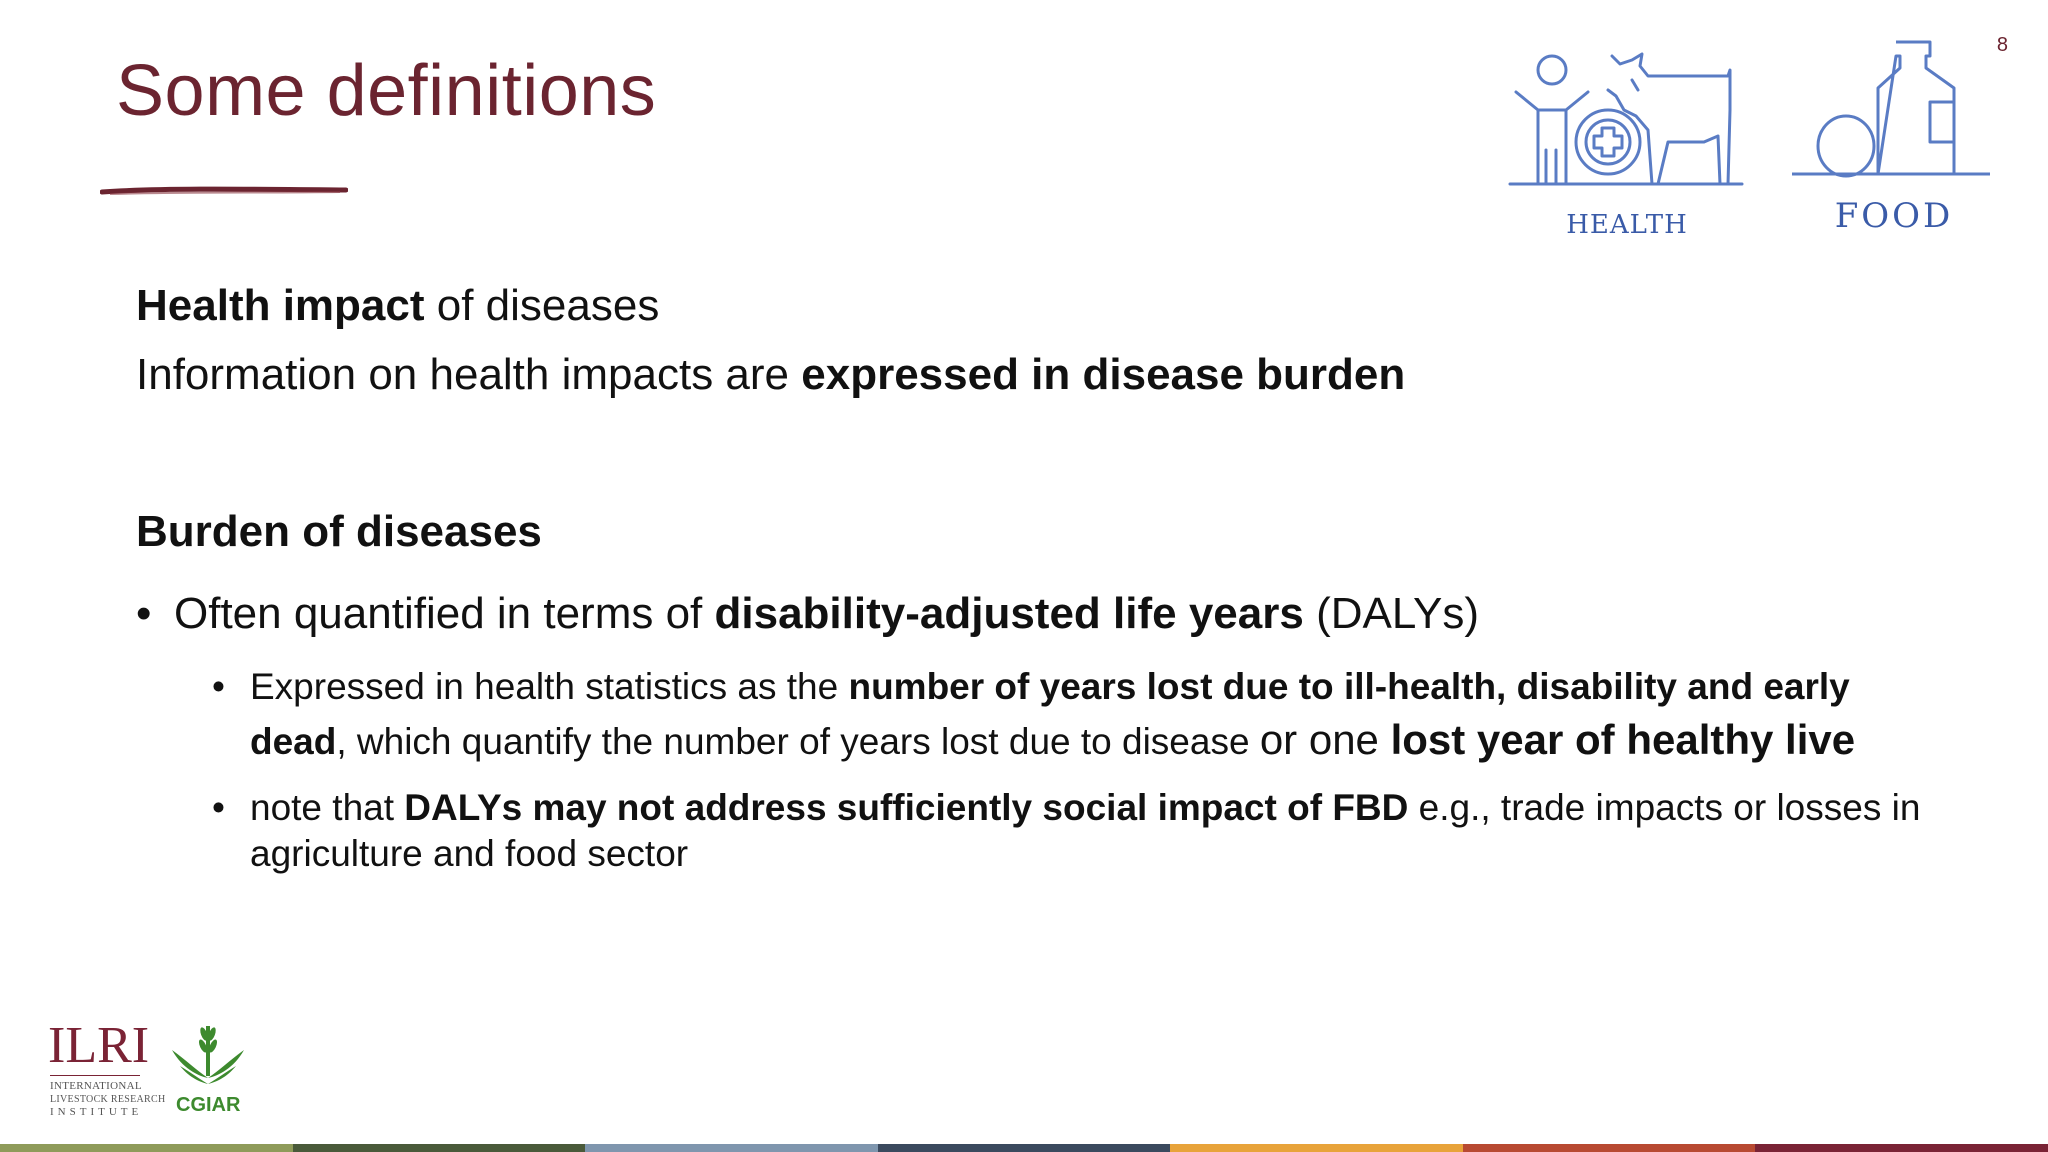 The image size is (2048, 1152). Describe the element at coordinates (542, 305) in the screenshot. I see `health-impact-rest: of diseases` at that location.